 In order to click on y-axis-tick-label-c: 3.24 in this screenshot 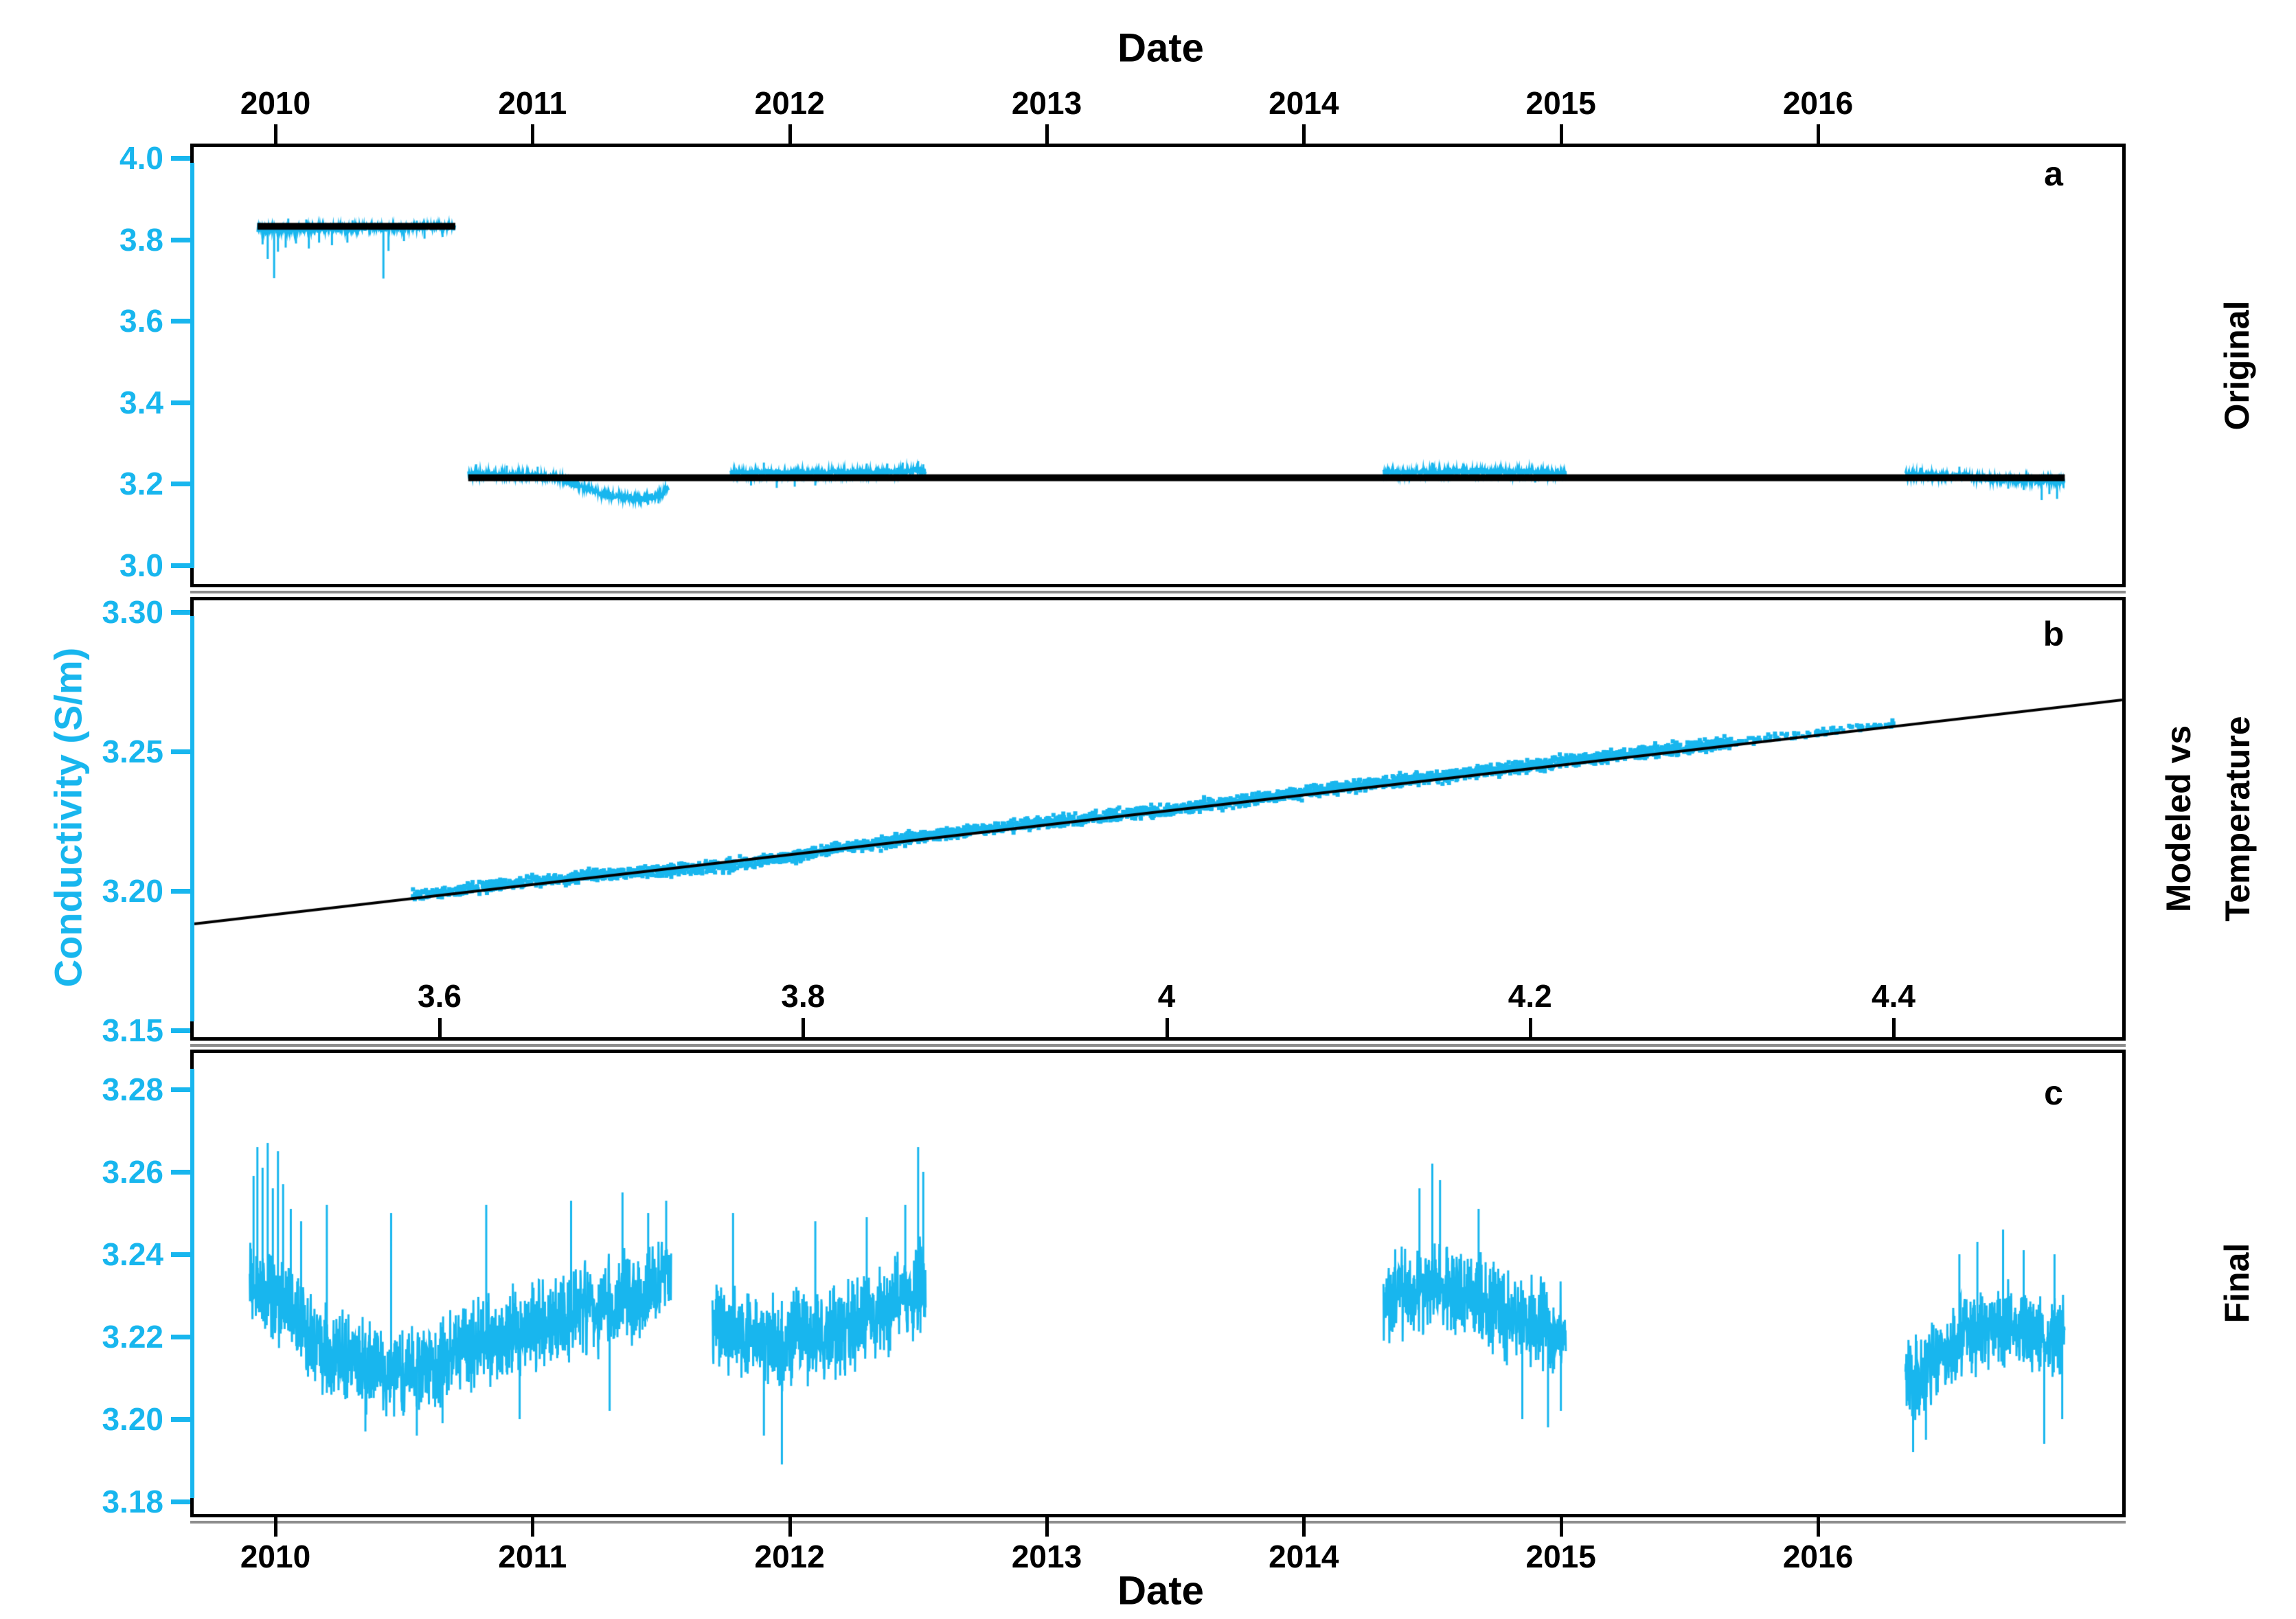, I will do `click(132, 1254)`.